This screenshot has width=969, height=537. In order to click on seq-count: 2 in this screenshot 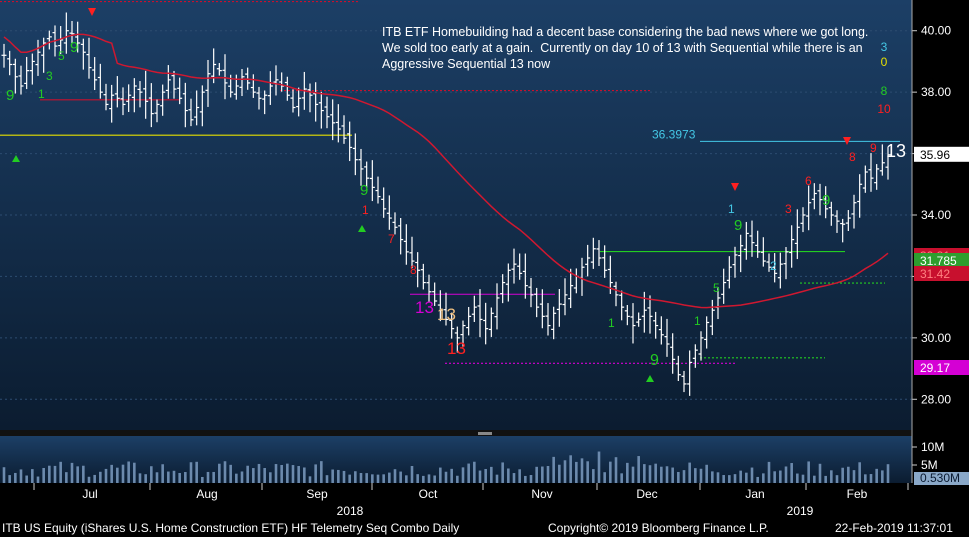, I will do `click(773, 266)`.